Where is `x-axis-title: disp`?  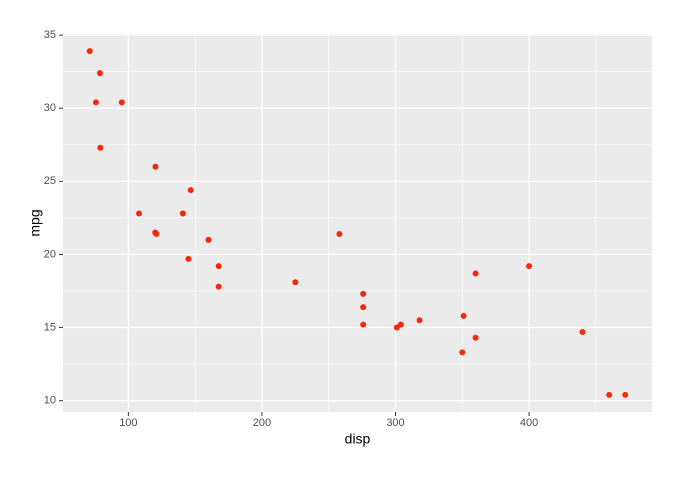 x-axis-title: disp is located at coordinates (358, 439).